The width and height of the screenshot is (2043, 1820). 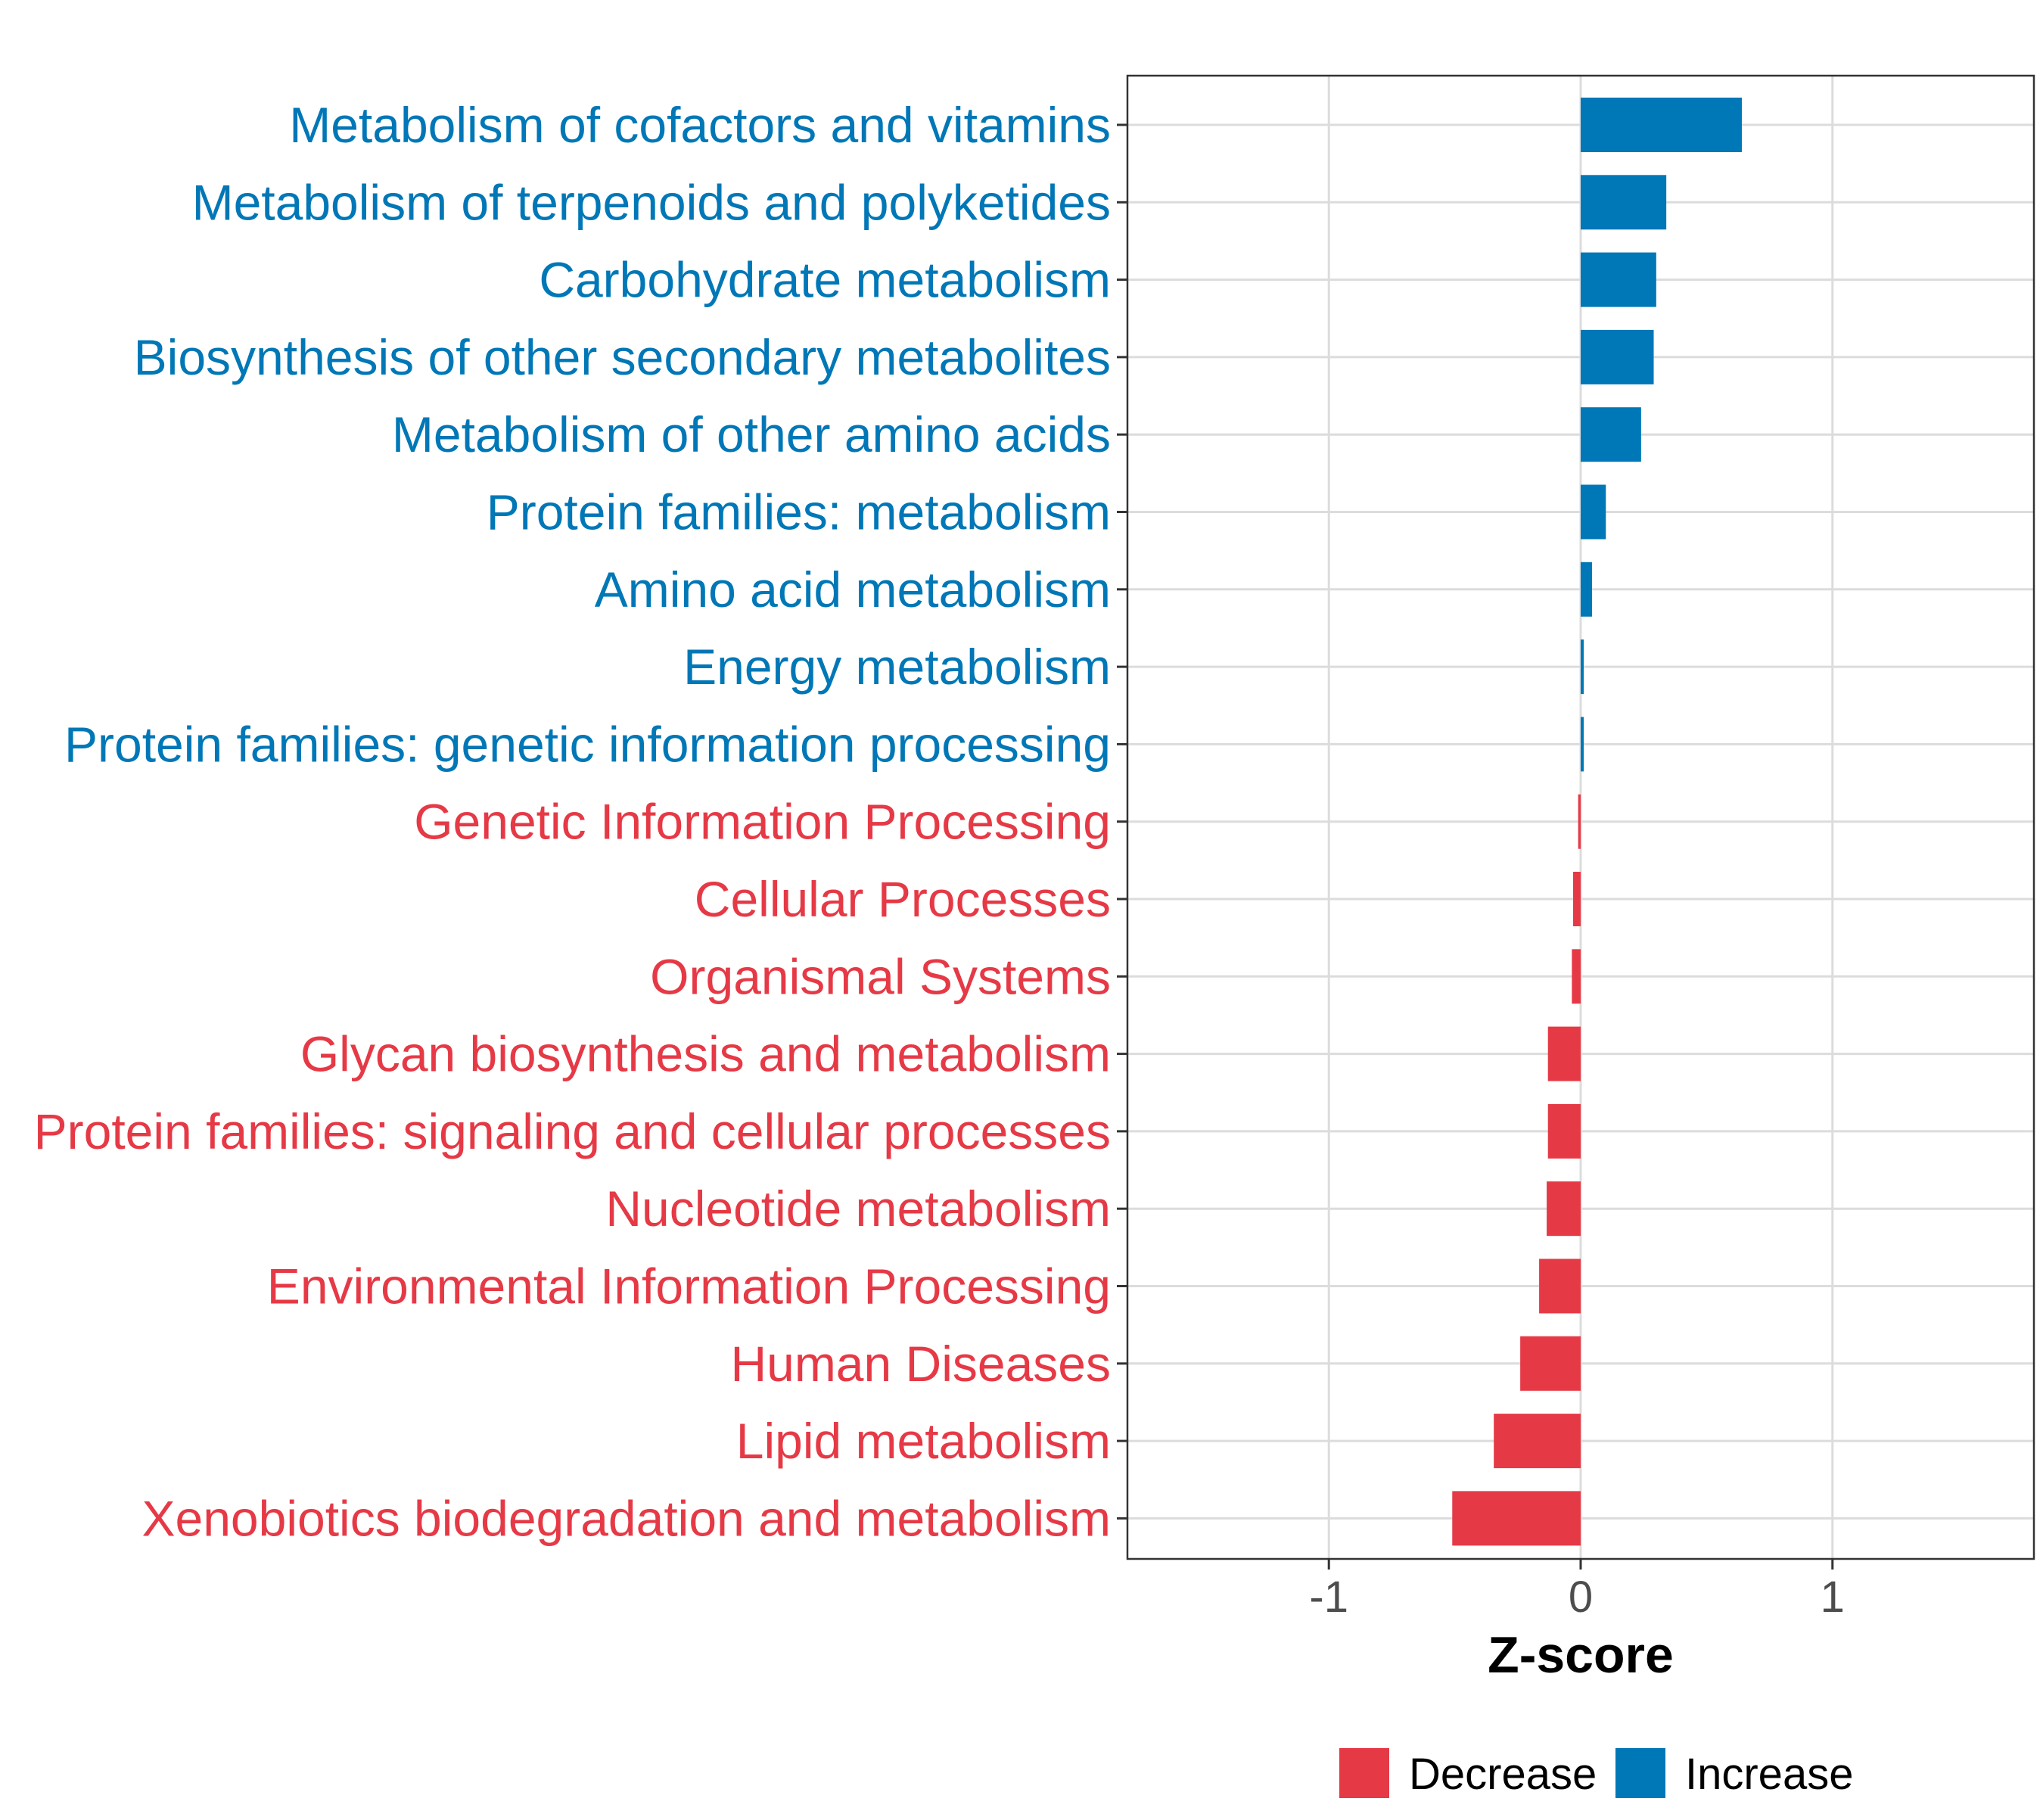 I want to click on x-tick-label: 0, so click(x=1581, y=1597).